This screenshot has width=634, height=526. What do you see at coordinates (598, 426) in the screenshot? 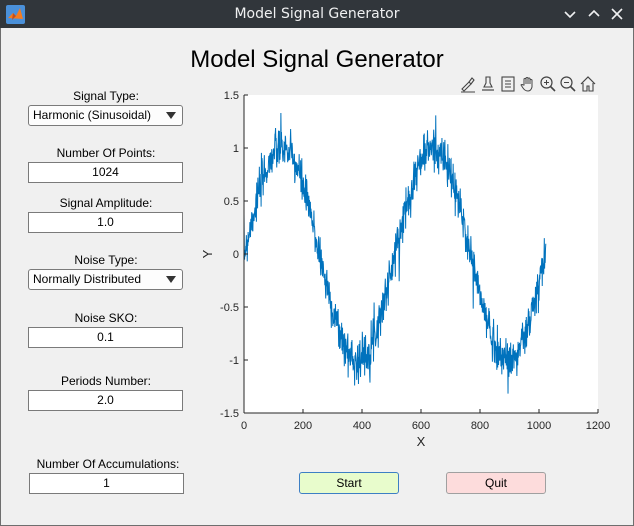
I see `x-tick-label: 1200` at bounding box center [598, 426].